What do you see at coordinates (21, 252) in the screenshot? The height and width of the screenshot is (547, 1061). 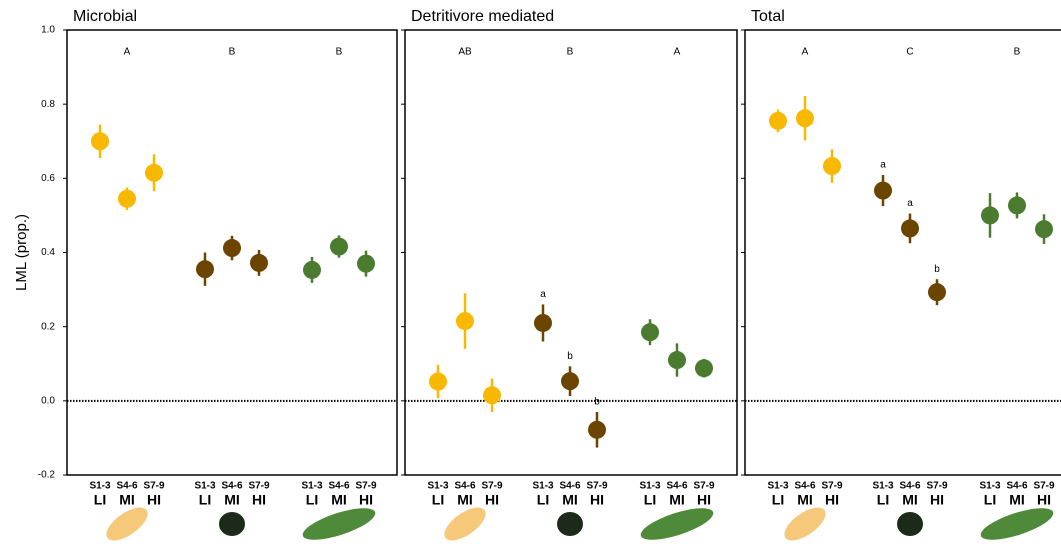 I see `y-axis-label: LML (prop.)` at bounding box center [21, 252].